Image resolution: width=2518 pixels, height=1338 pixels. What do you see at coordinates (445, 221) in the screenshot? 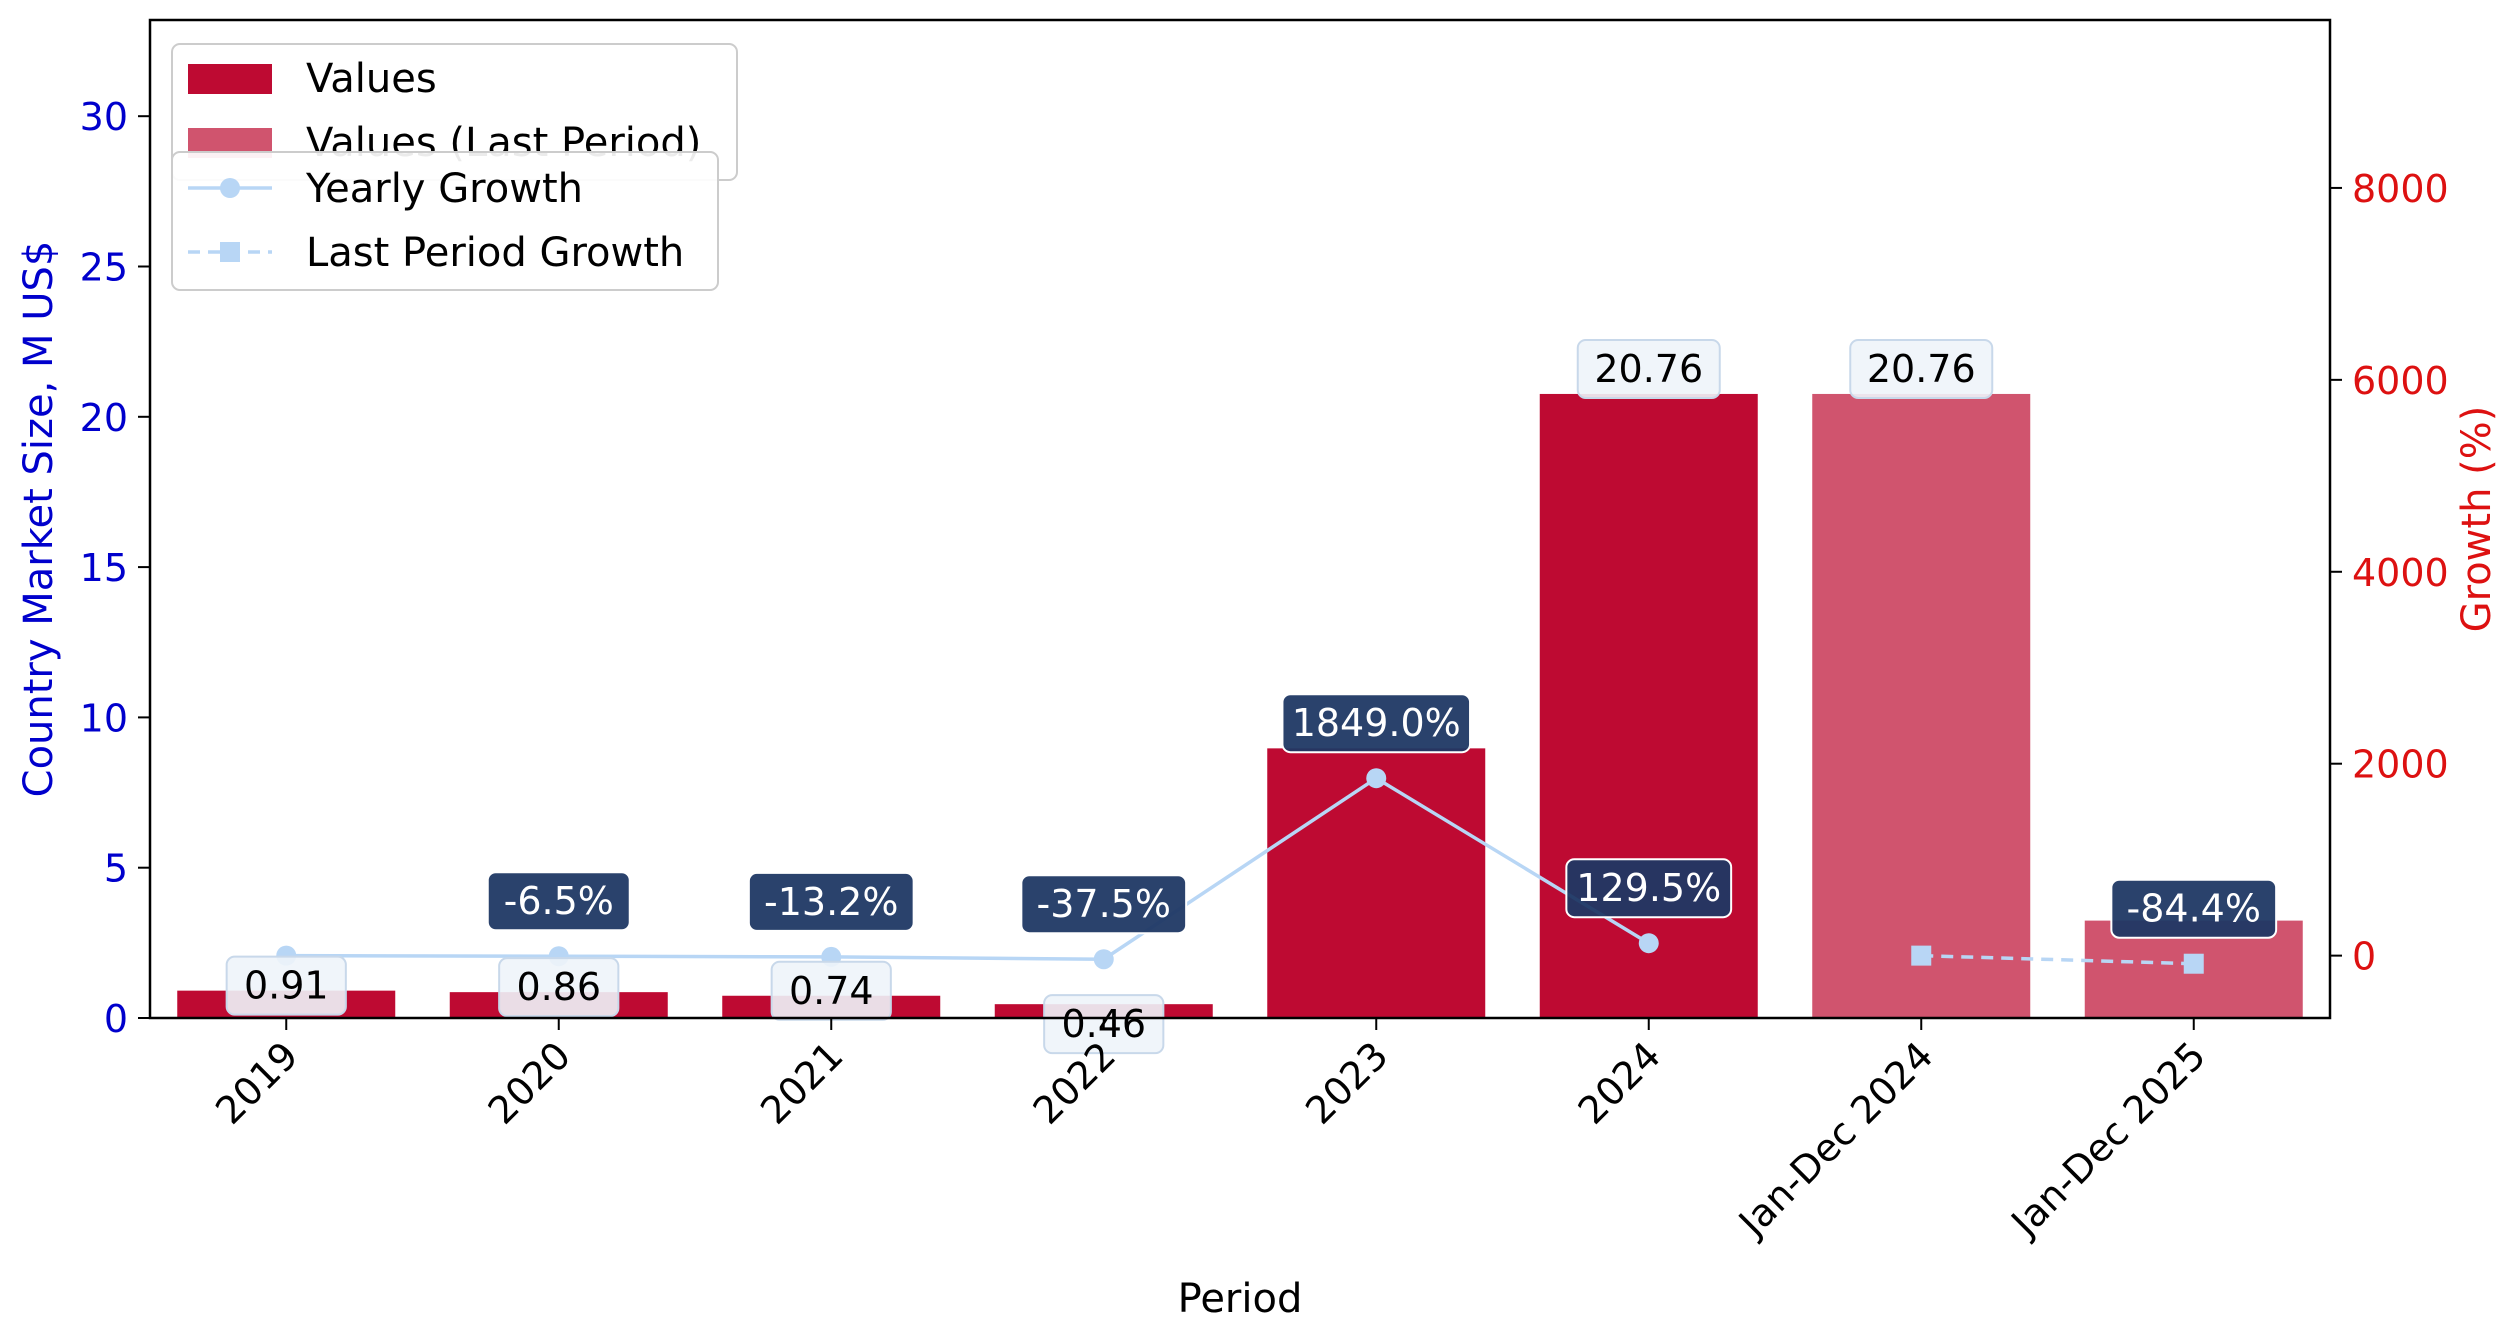
I see `legend-lines-box` at bounding box center [445, 221].